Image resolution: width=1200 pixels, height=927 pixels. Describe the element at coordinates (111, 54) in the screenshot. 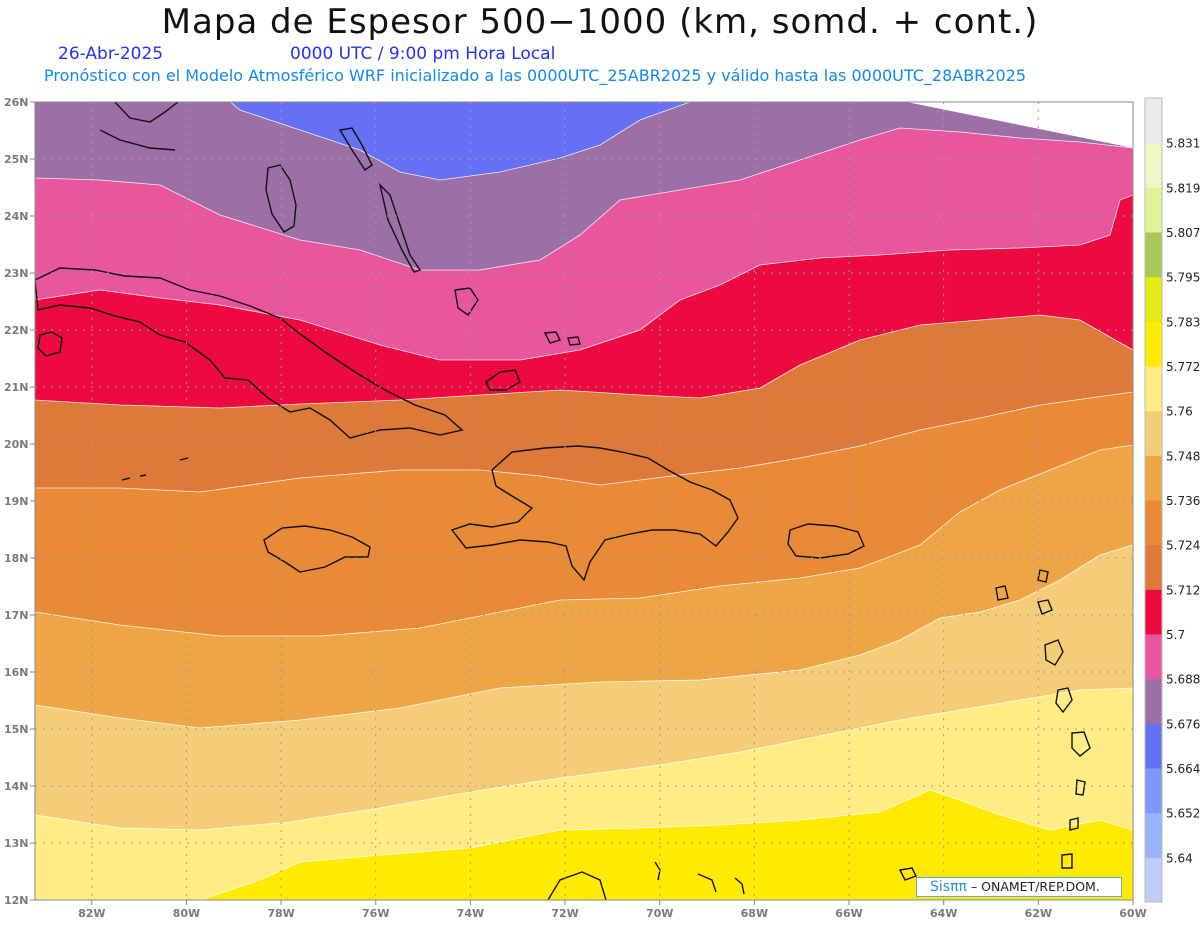

I see `forecast-date: 26-Abr-2025` at that location.